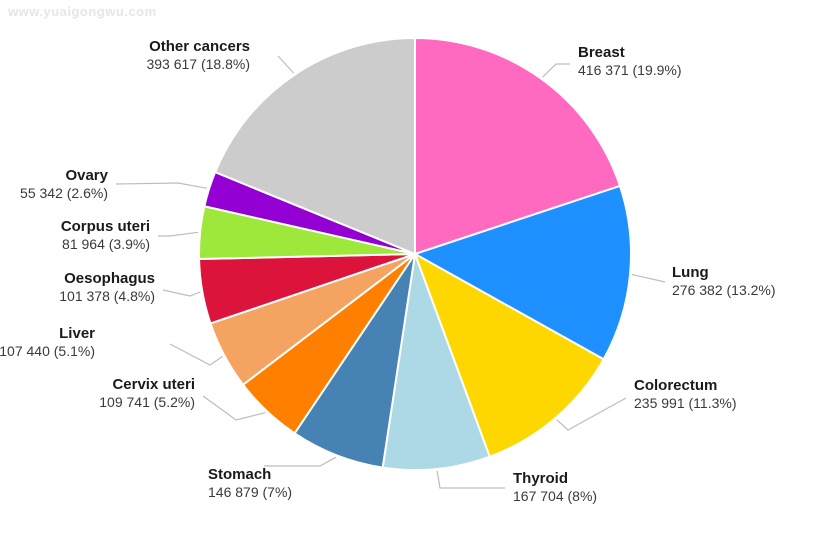 Image resolution: width=821 pixels, height=544 pixels. Describe the element at coordinates (315, 146) in the screenshot. I see `slice-other-cancers` at that location.